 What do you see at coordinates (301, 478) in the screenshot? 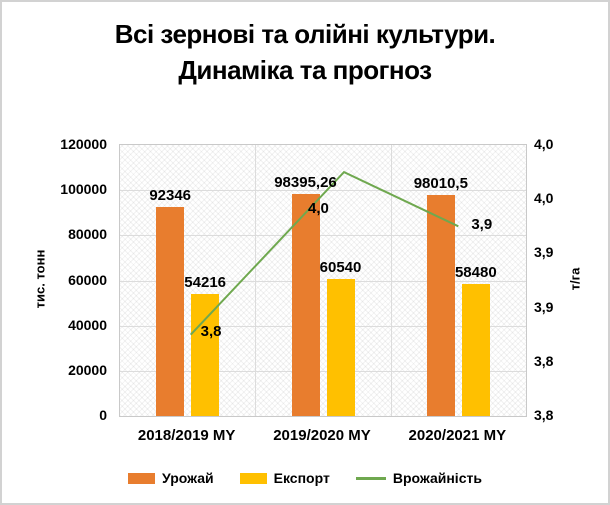
I see `legend-label-export: Експорт` at bounding box center [301, 478].